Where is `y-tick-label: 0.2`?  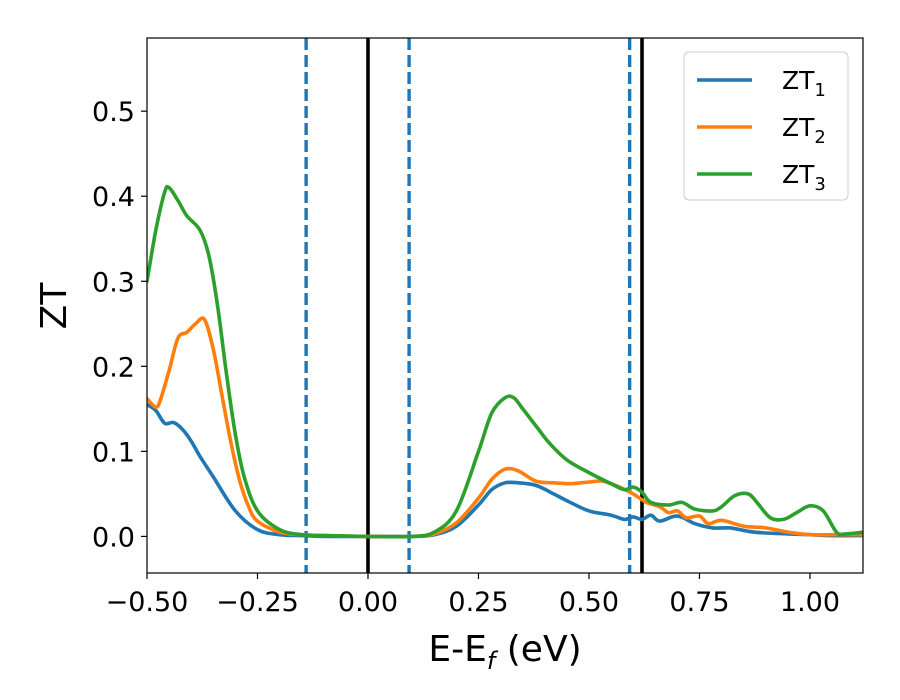 y-tick-label: 0.2 is located at coordinates (113, 367).